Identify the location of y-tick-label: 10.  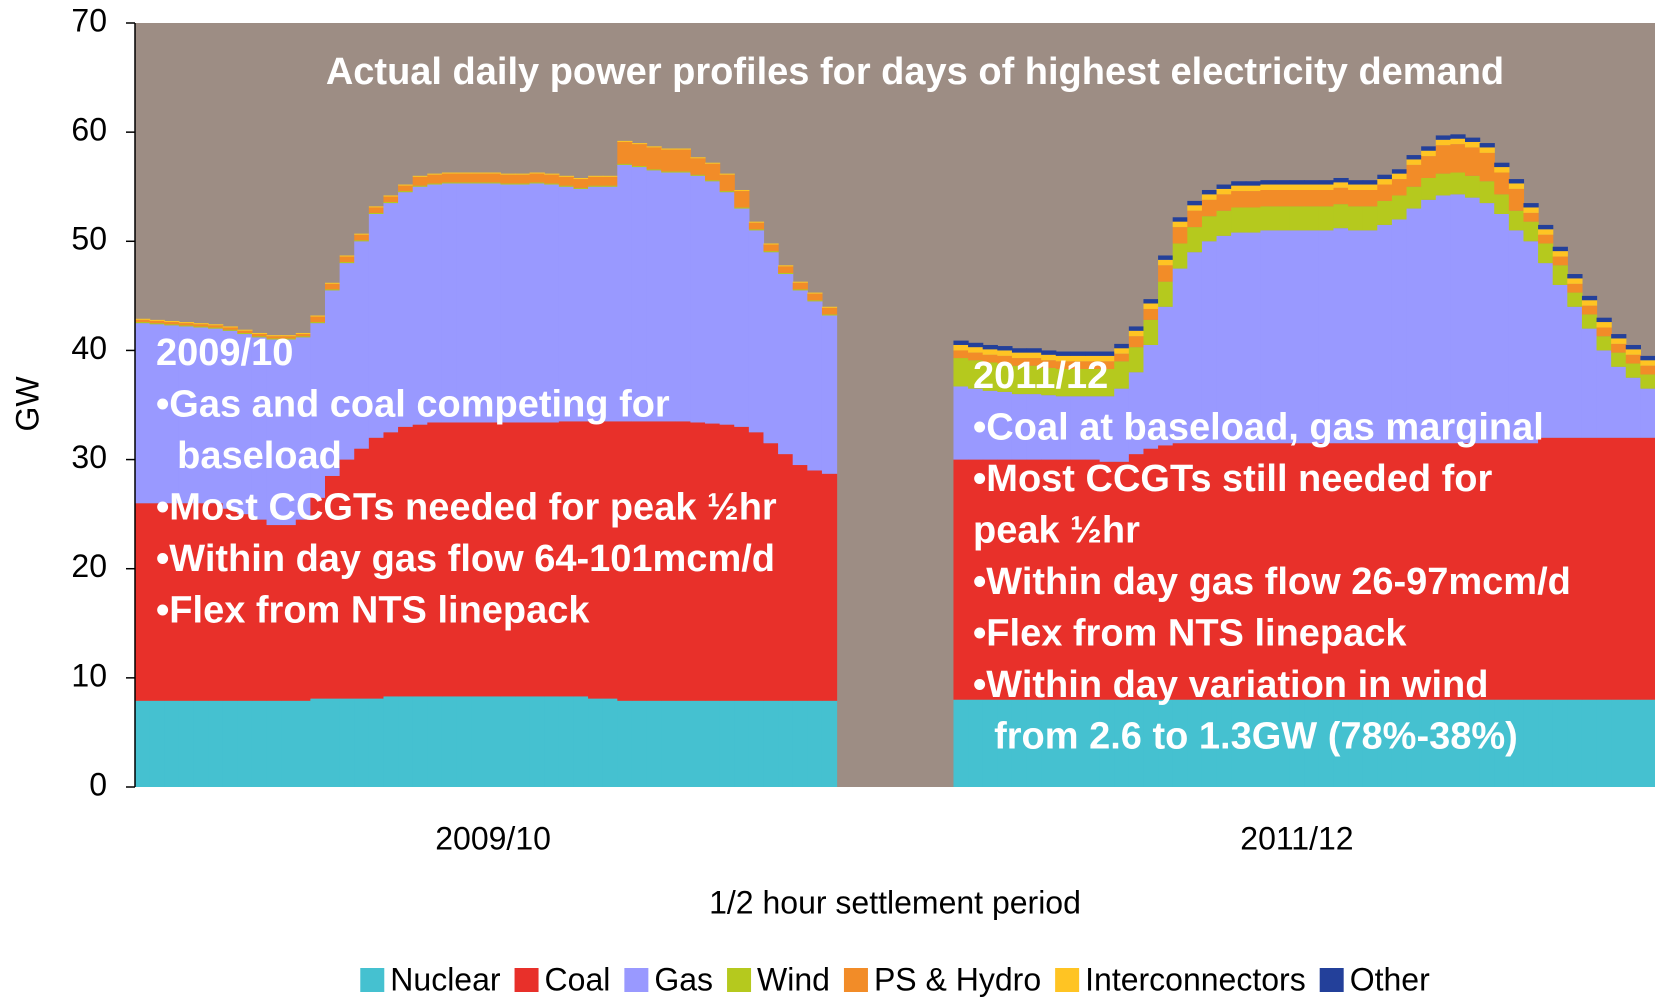
(89, 675).